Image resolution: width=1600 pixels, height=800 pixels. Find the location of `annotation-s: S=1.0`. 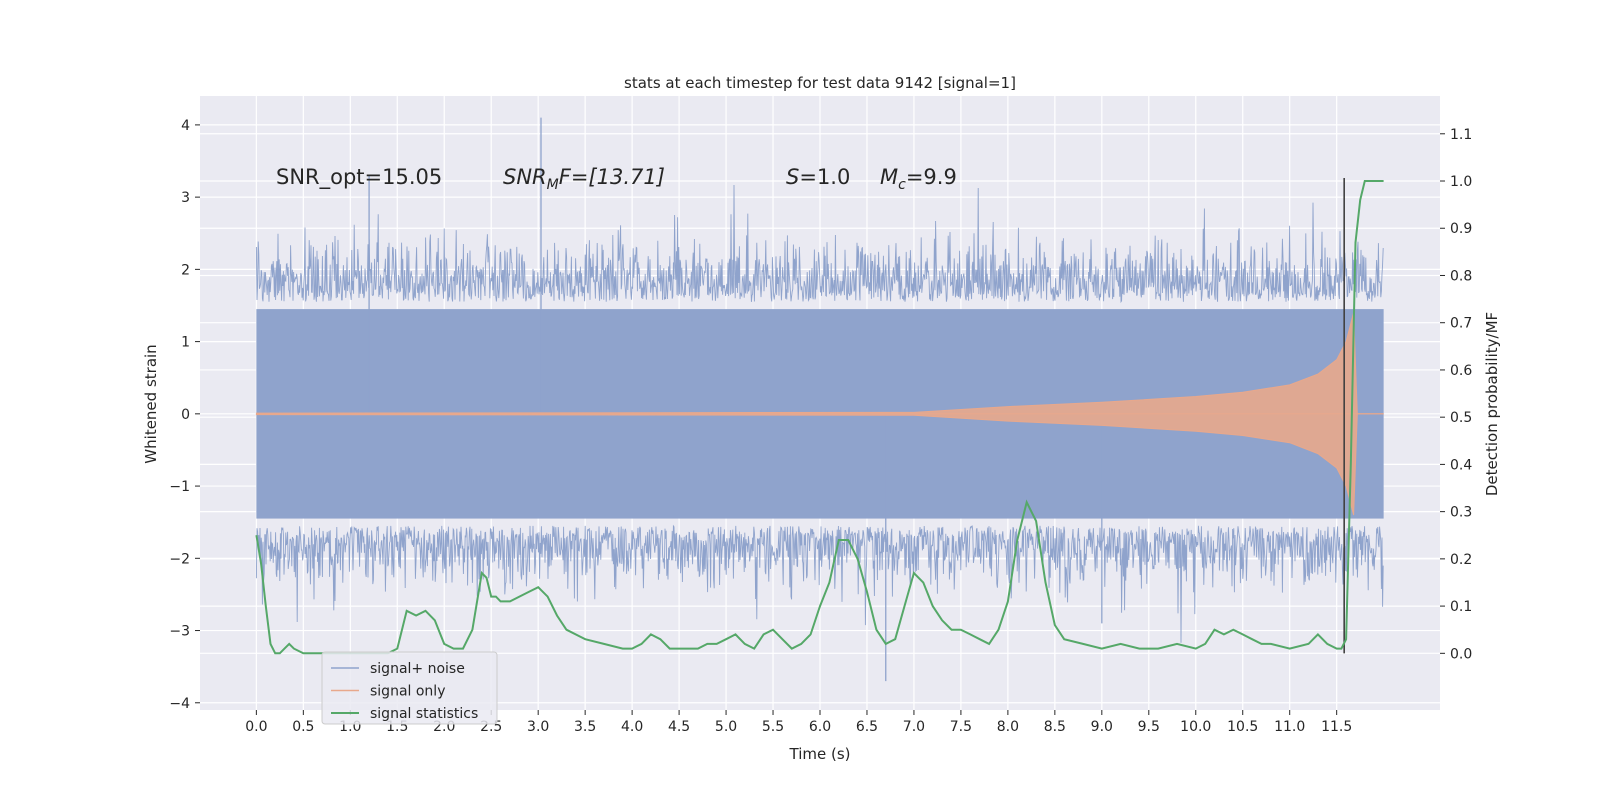

annotation-s: S=1.0 is located at coordinates (818, 177).